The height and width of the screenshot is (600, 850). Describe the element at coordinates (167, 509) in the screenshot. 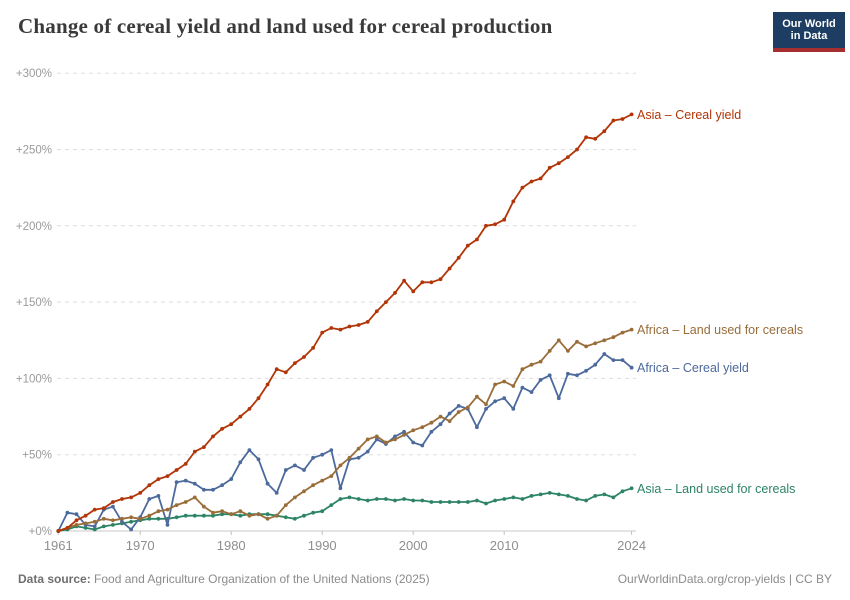

I see `series-point-africa-land-used-for-cereals-1973` at that location.